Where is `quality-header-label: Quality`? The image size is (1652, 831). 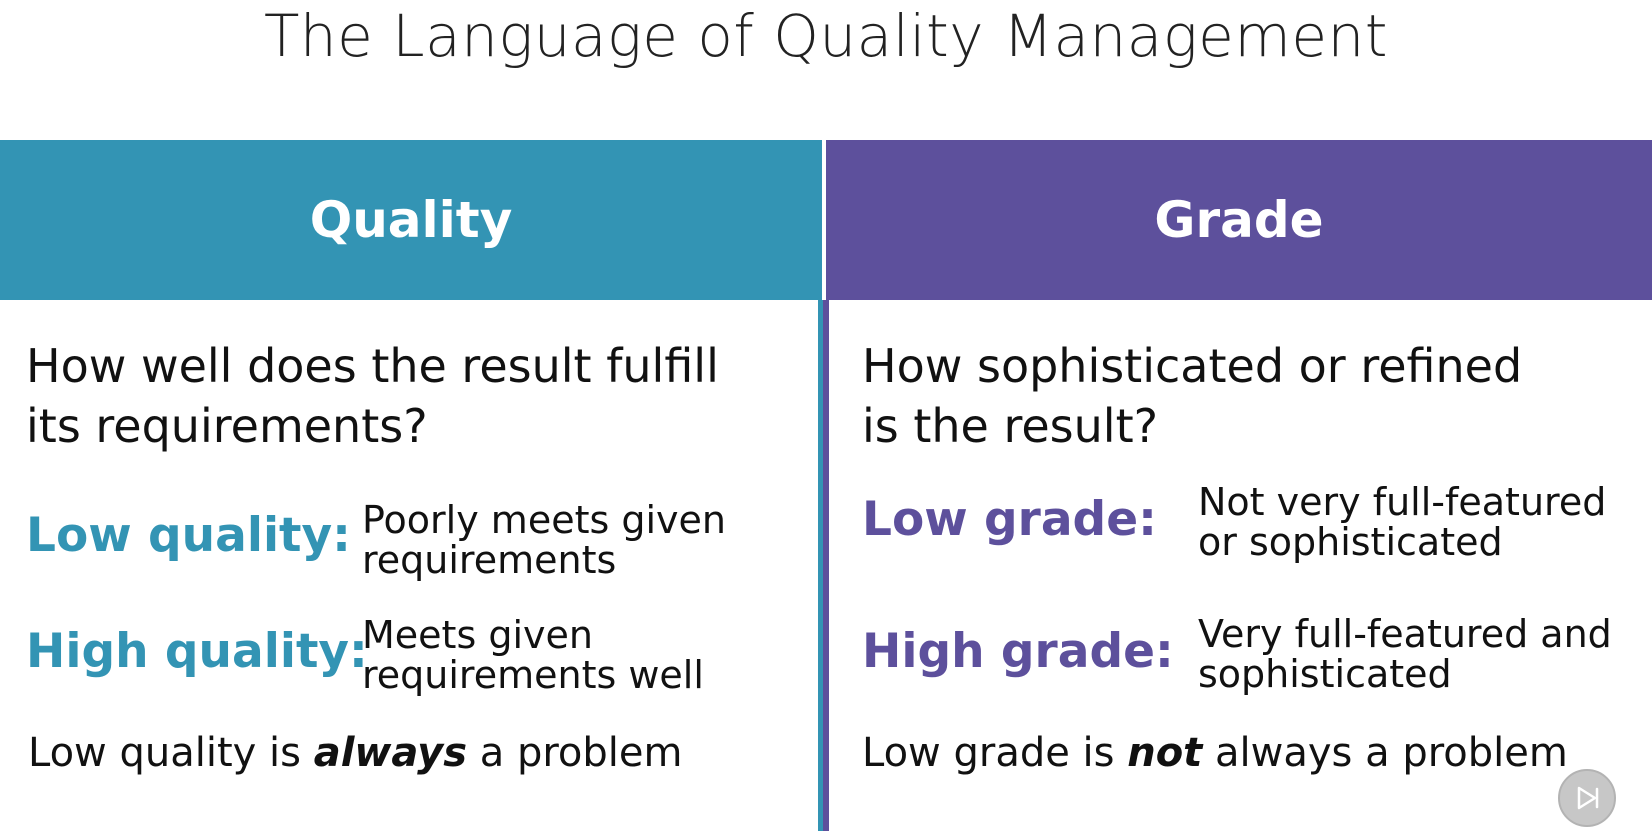 quality-header-label: Quality is located at coordinates (411, 220).